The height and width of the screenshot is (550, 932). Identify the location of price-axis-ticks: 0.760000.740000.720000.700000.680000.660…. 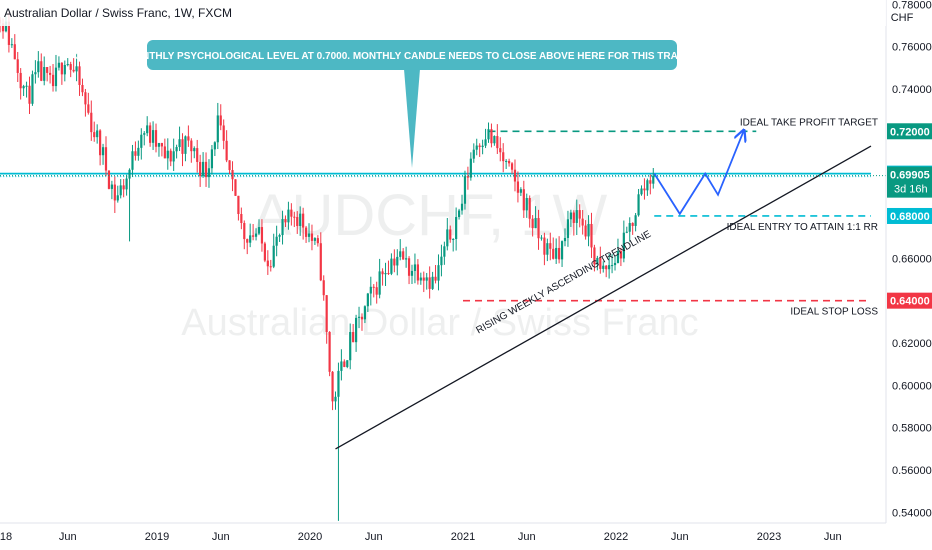
(912, 259).